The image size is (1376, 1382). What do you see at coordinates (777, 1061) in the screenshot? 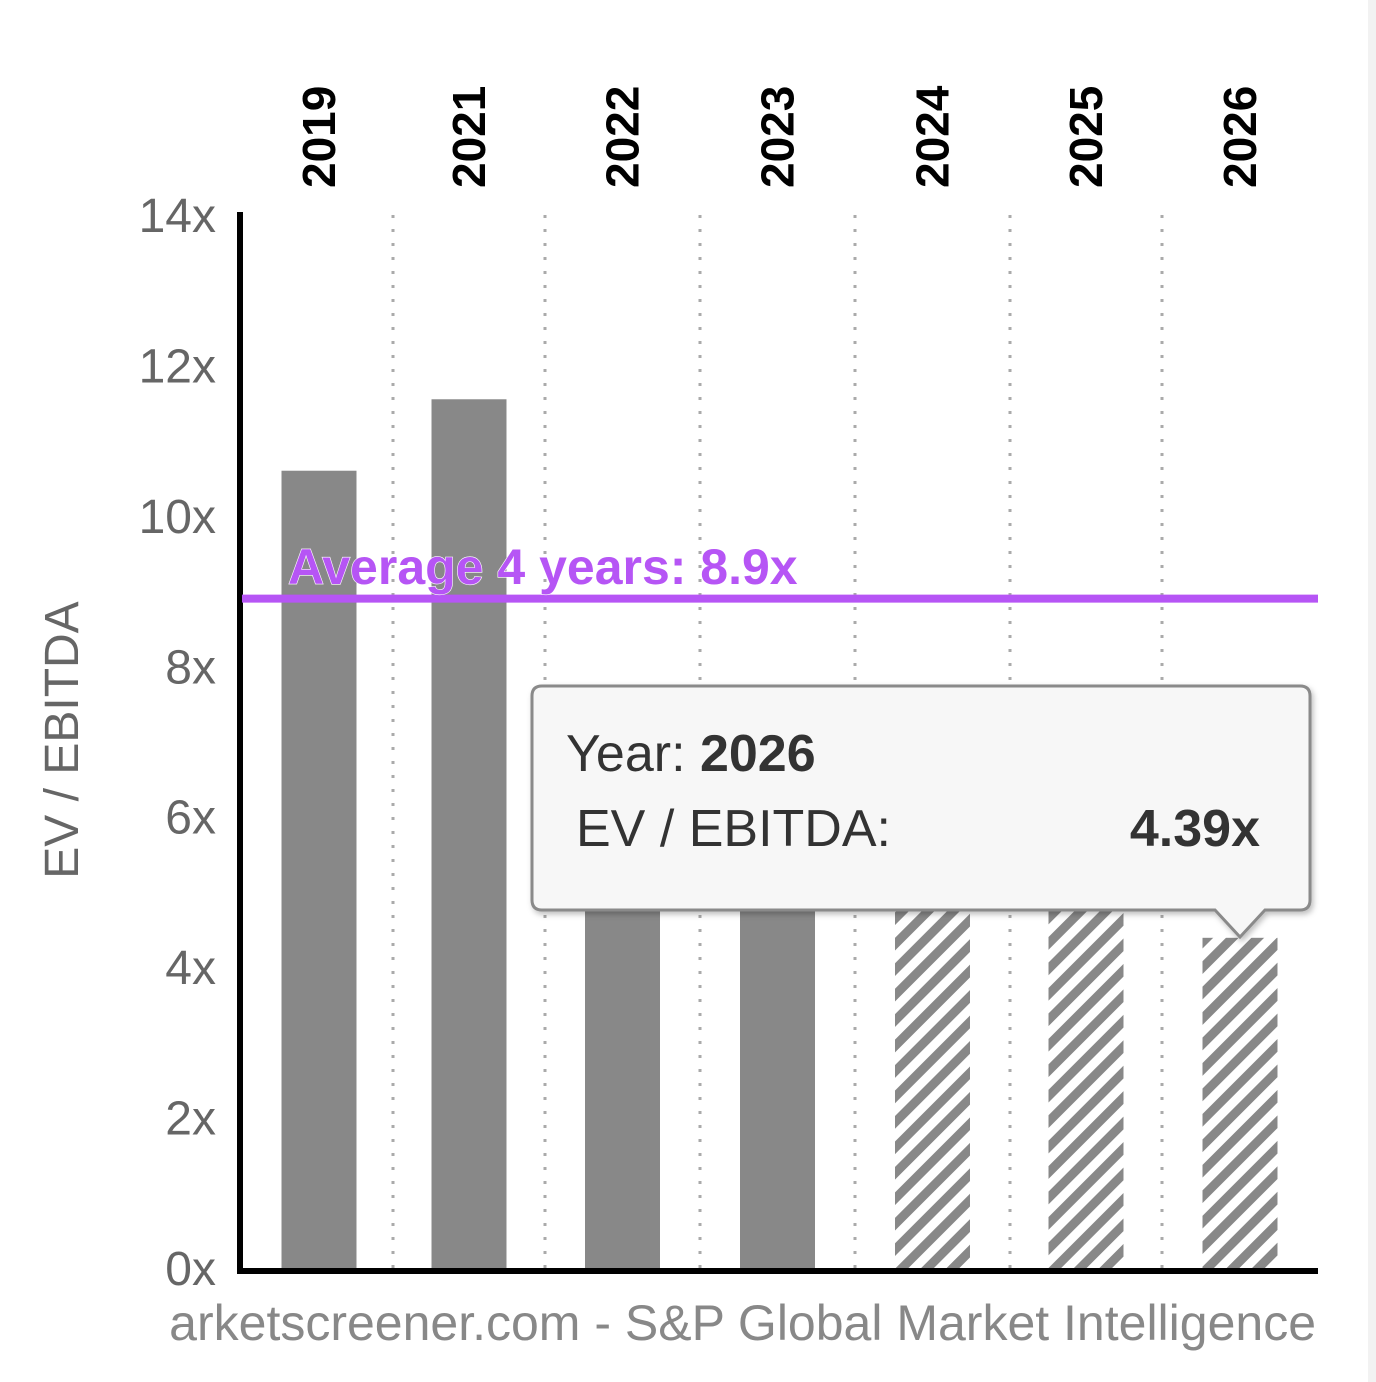
I see `bar-2023` at bounding box center [777, 1061].